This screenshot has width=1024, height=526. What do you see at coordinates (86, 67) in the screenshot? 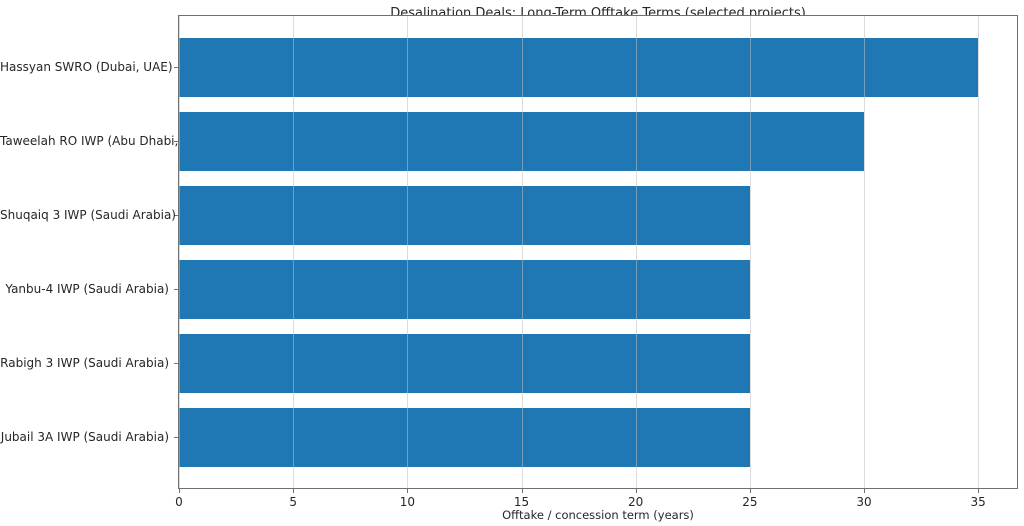
I see `y-tick-label: Hassyan SWRO (Dubai, UAE)` at bounding box center [86, 67].